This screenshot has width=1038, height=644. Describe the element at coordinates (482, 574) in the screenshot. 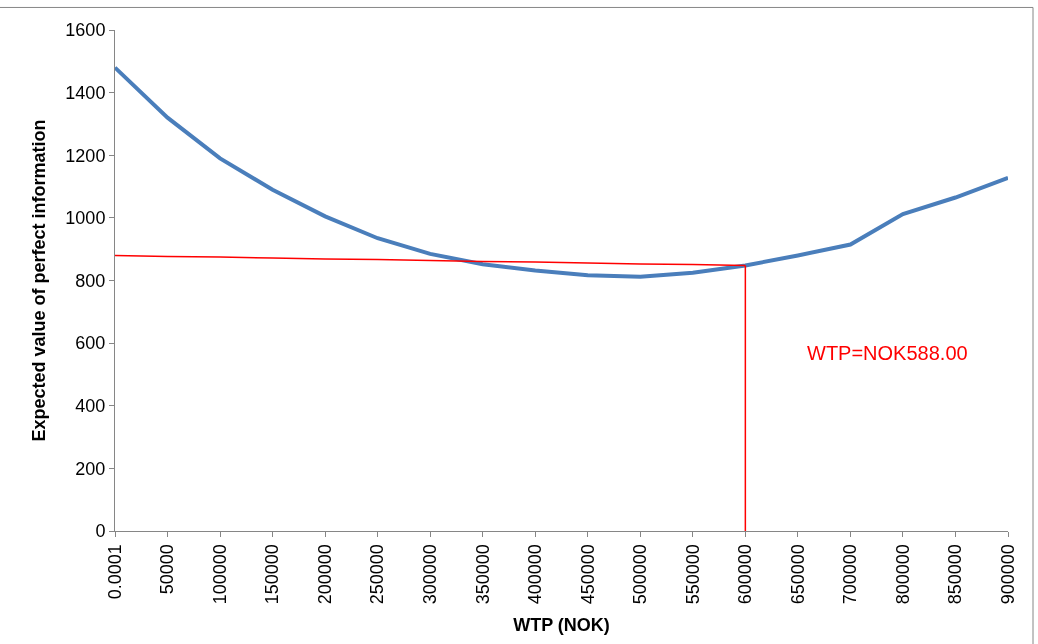

I see `x-tick-label: 350000` at that location.